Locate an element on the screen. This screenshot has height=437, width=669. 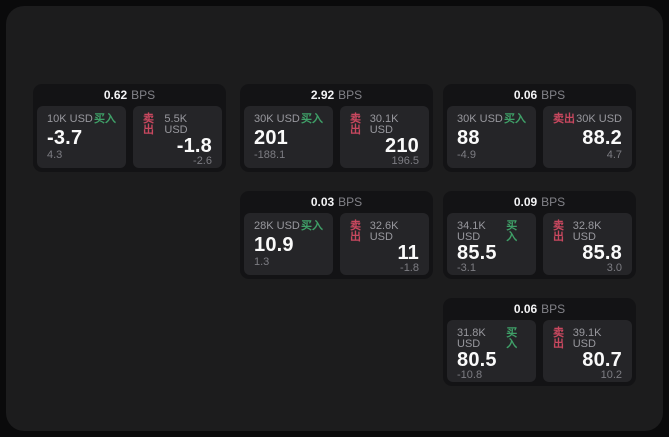
buy-quote-tile: 30K USD 买入 201 -188.1 is located at coordinates (288, 137).